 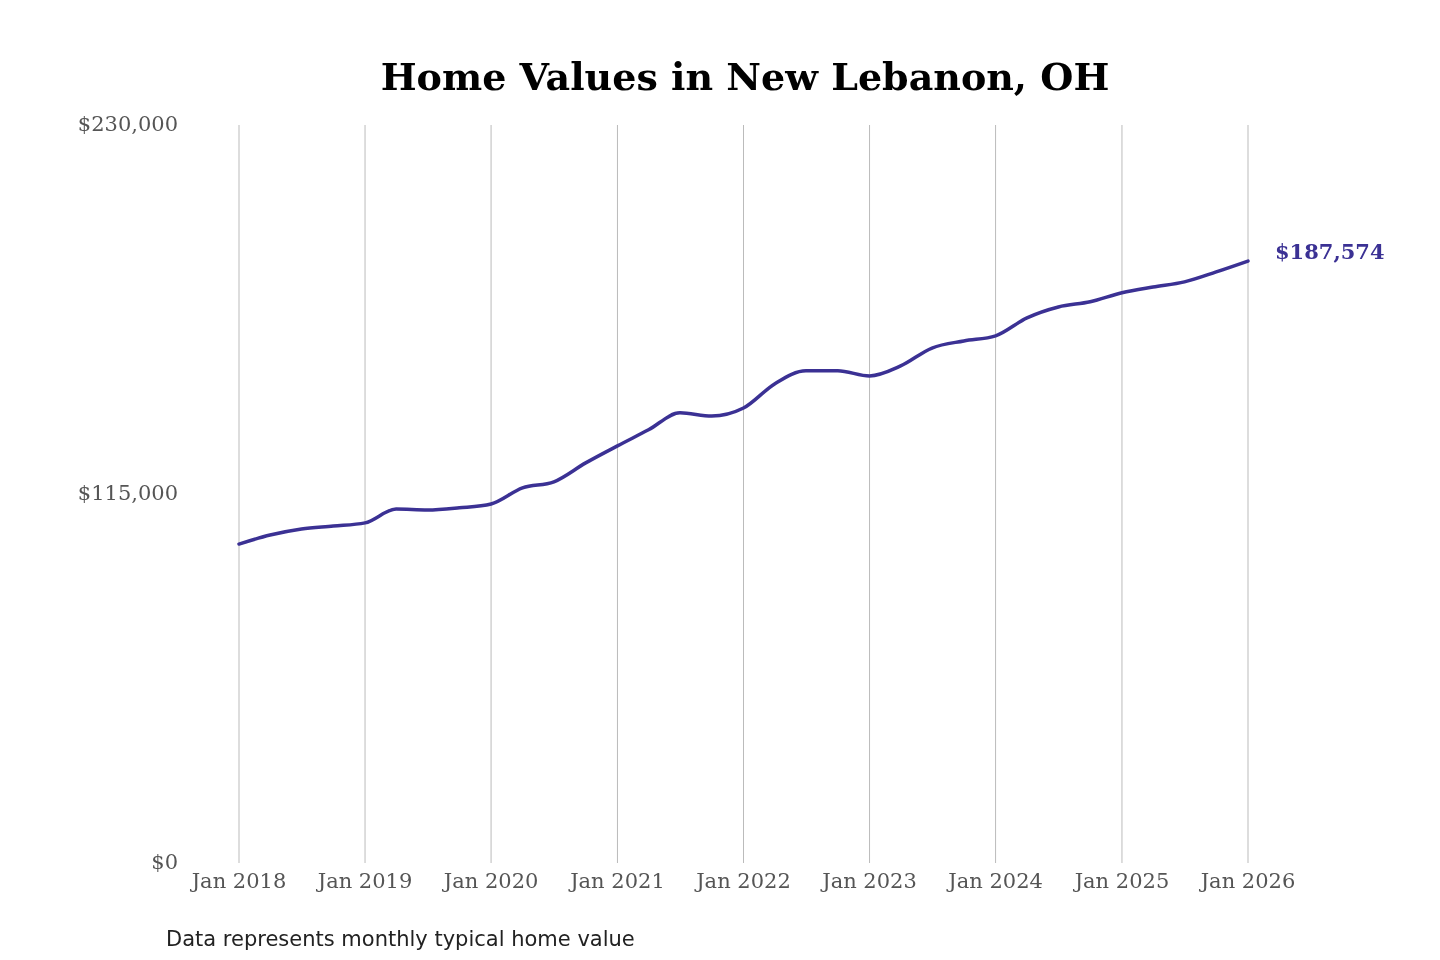 What do you see at coordinates (127, 492) in the screenshot?
I see `y-tick-label: $115,000` at bounding box center [127, 492].